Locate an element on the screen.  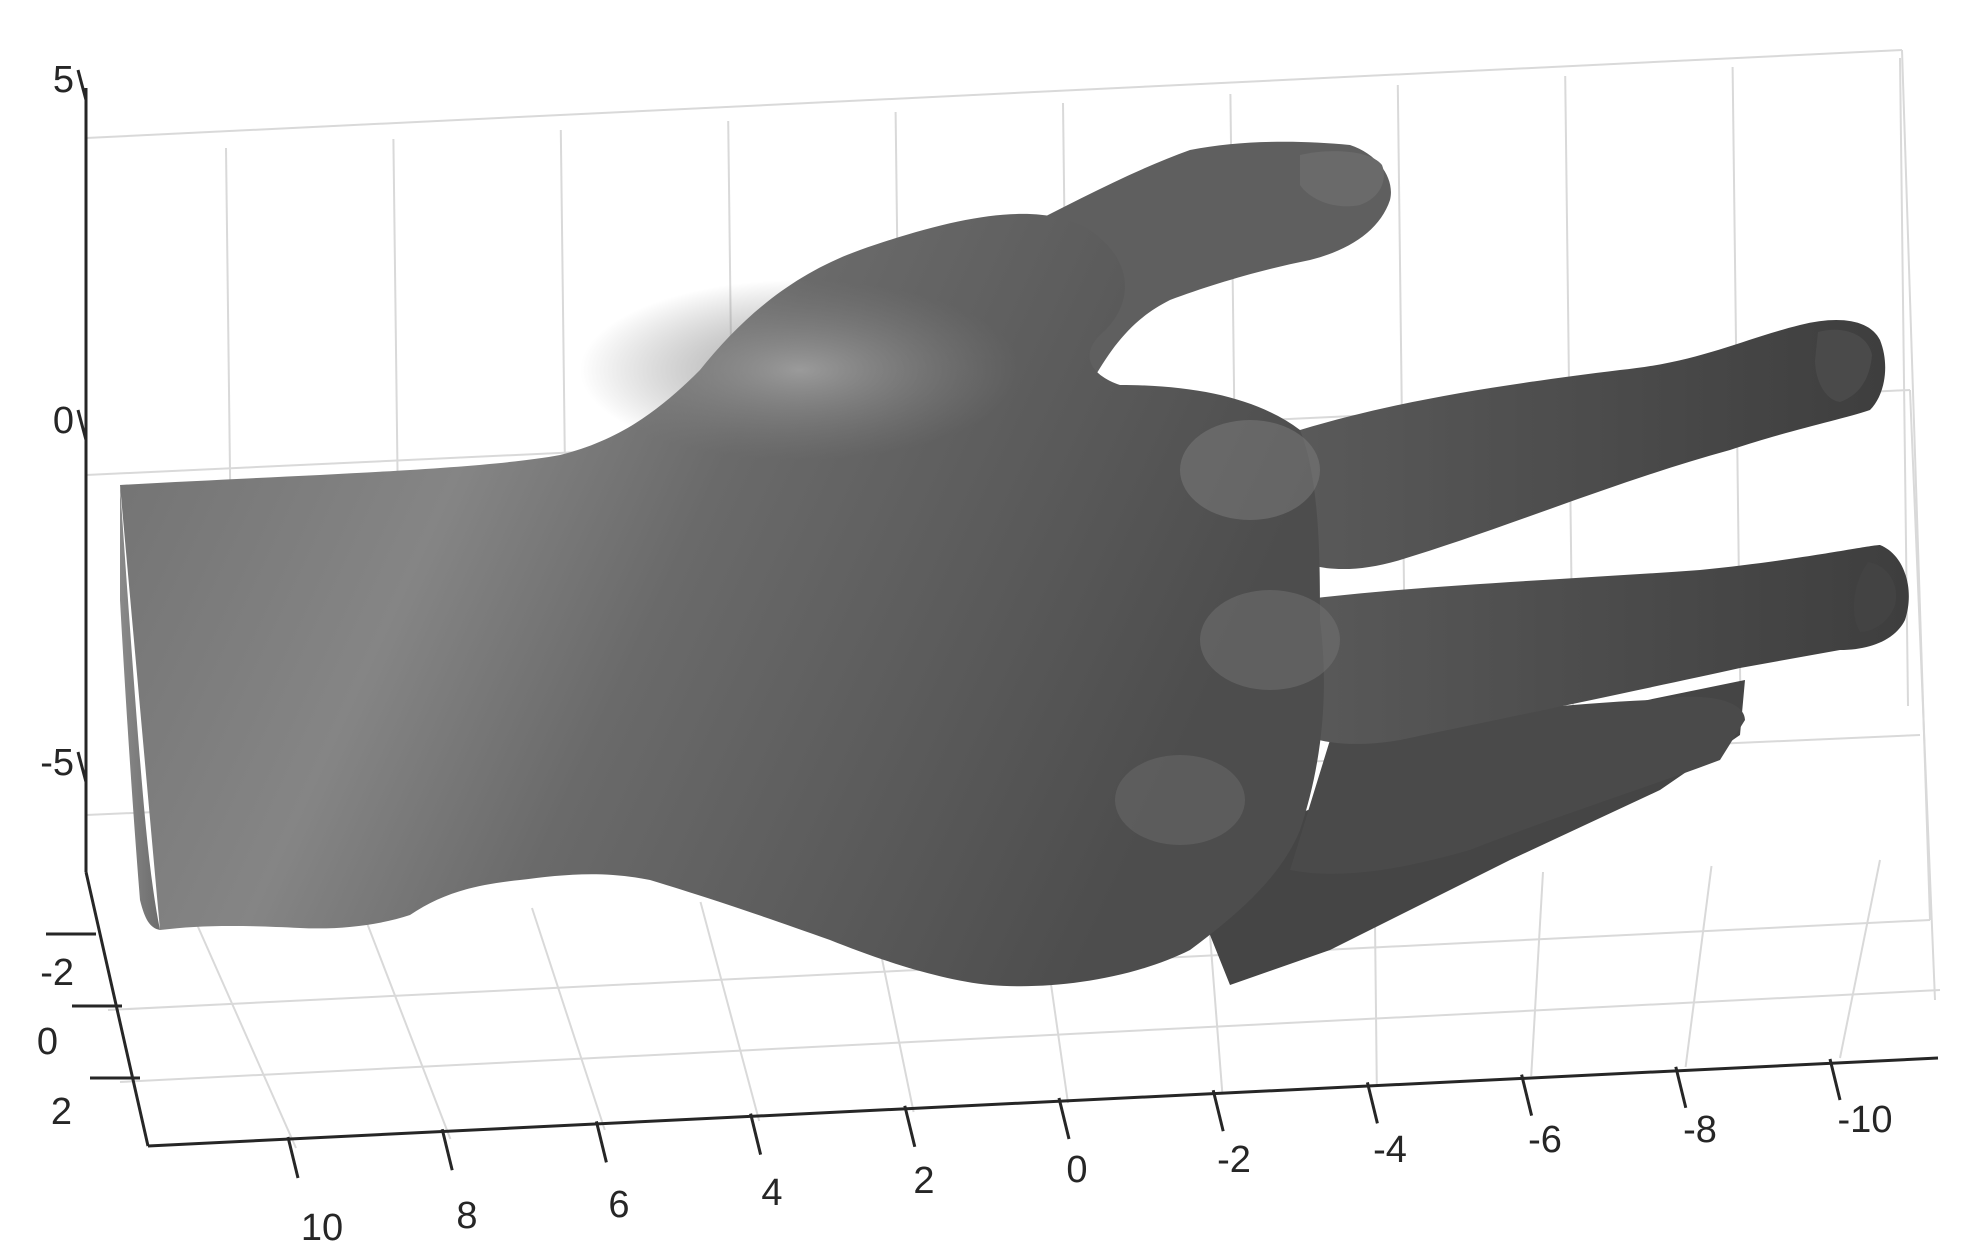
x-tick-label: 6 is located at coordinates (618, 1205).